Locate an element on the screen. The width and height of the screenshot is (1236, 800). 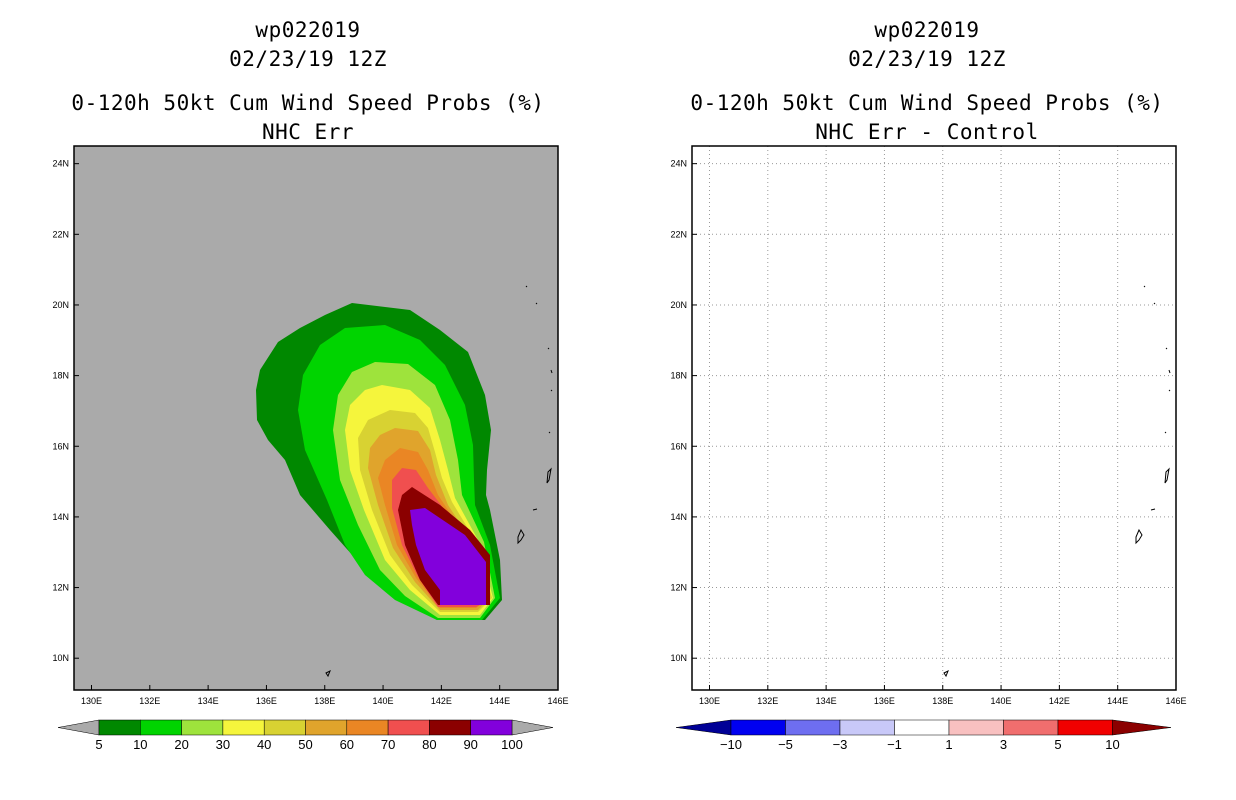
x-tick-label: 140E is located at coordinates (383, 701).